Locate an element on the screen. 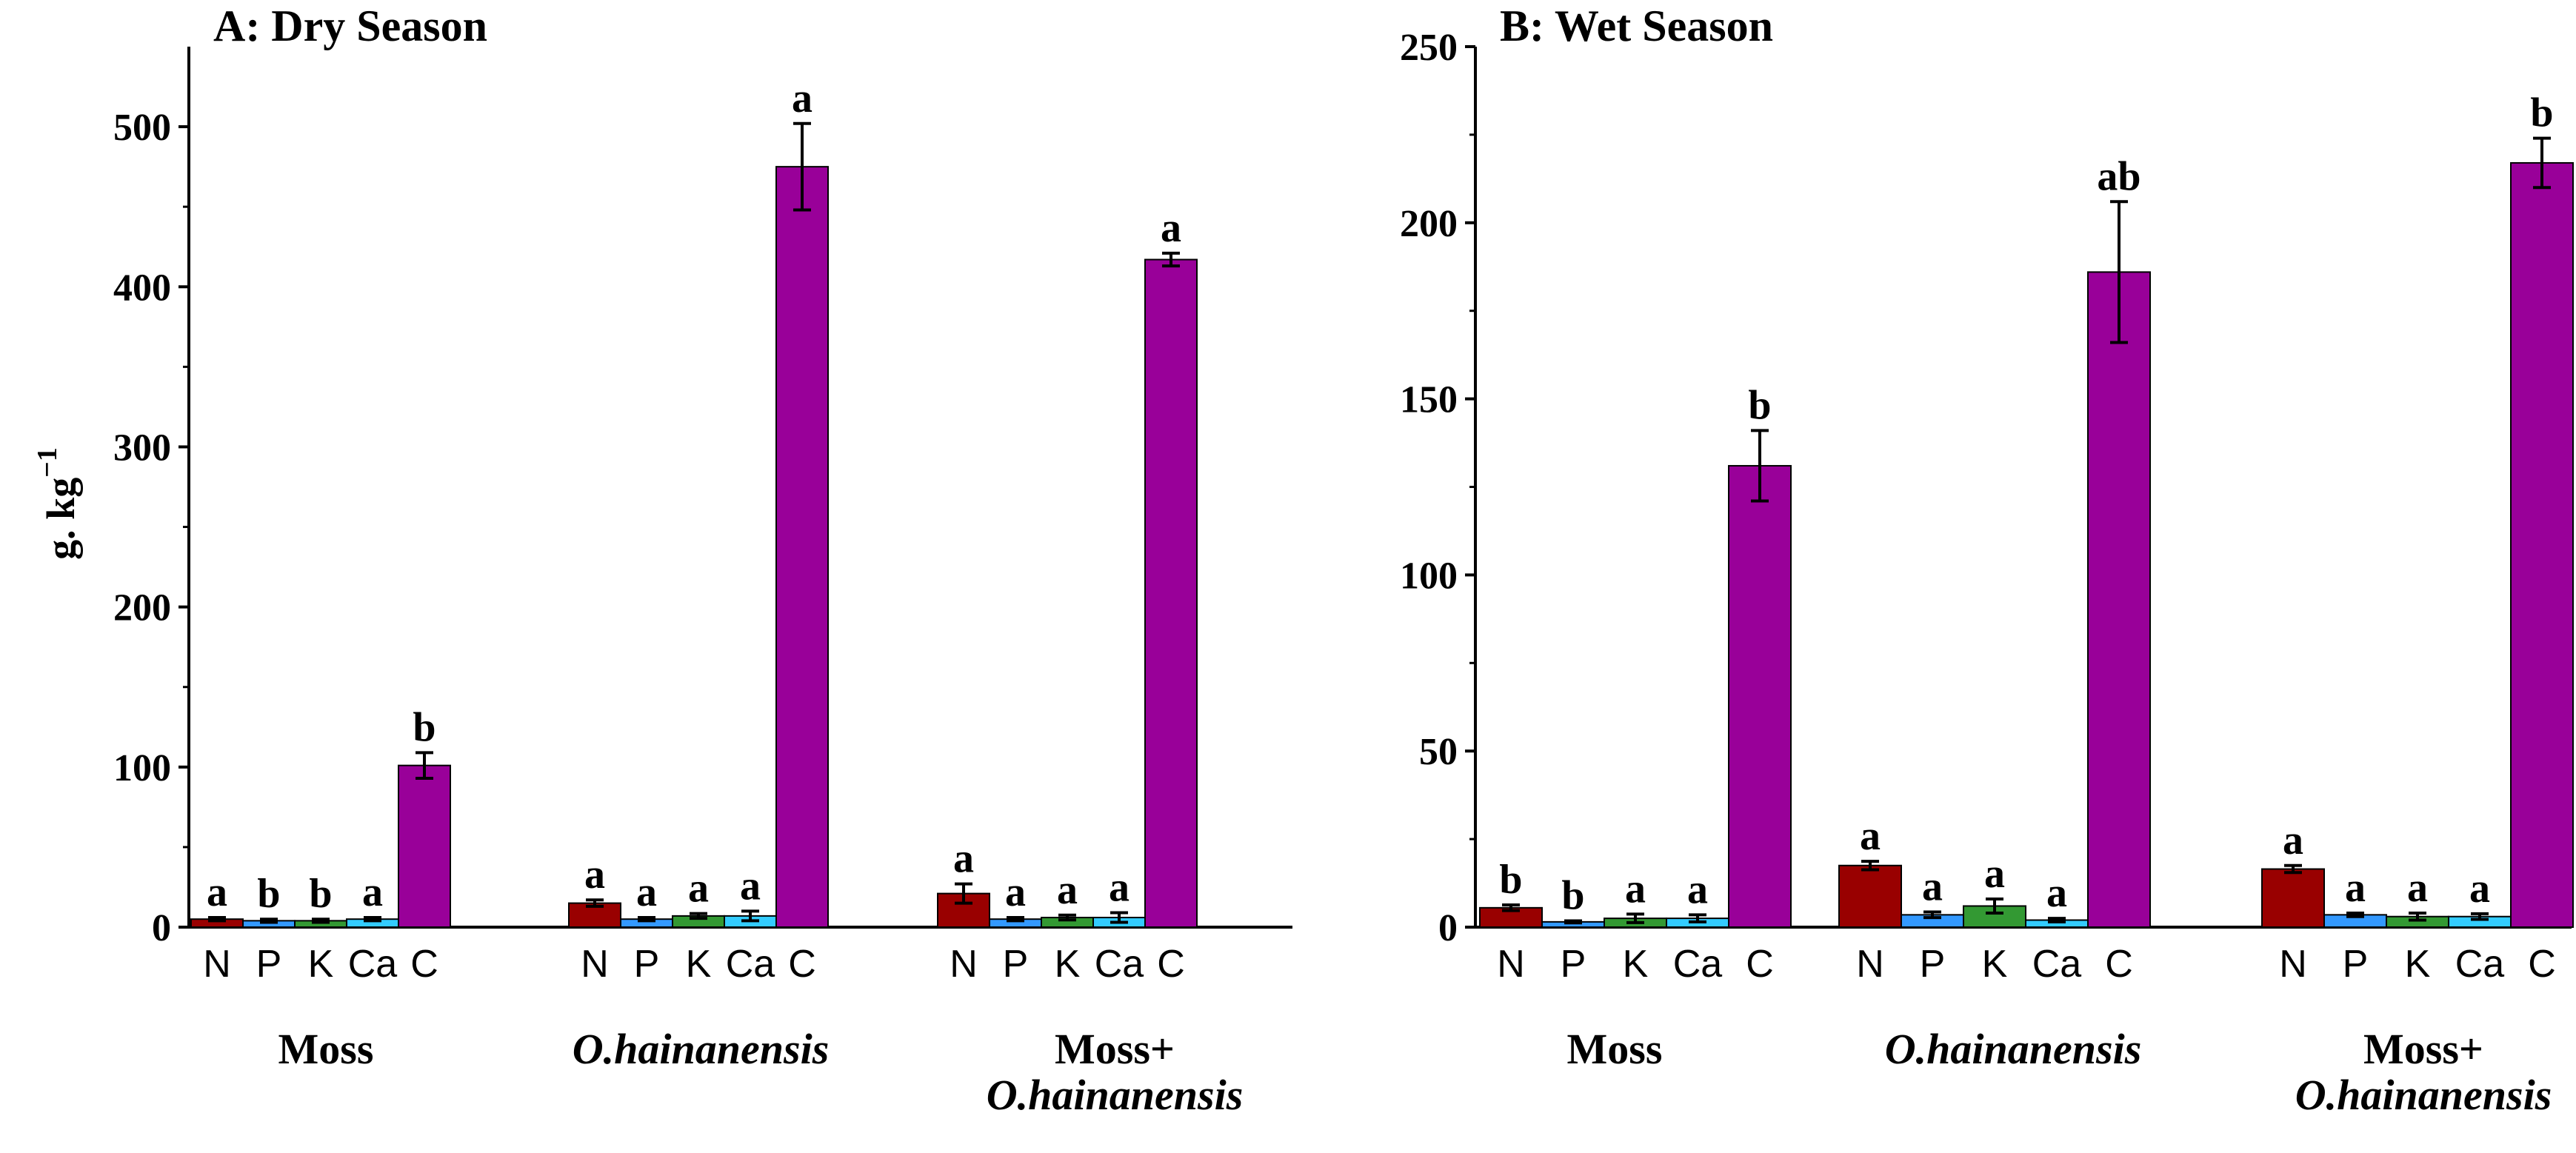  y-tick-label: 400 is located at coordinates (142, 288).